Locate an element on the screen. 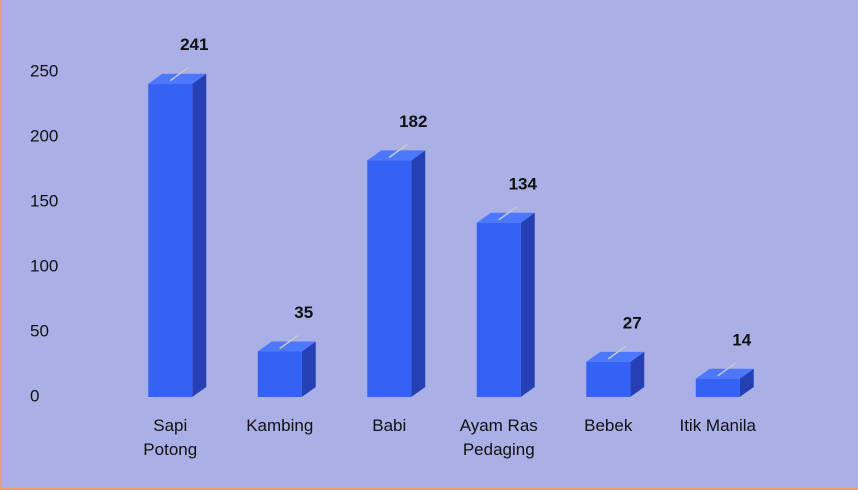 Image resolution: width=858 pixels, height=490 pixels. data-label: 35 is located at coordinates (303, 312).